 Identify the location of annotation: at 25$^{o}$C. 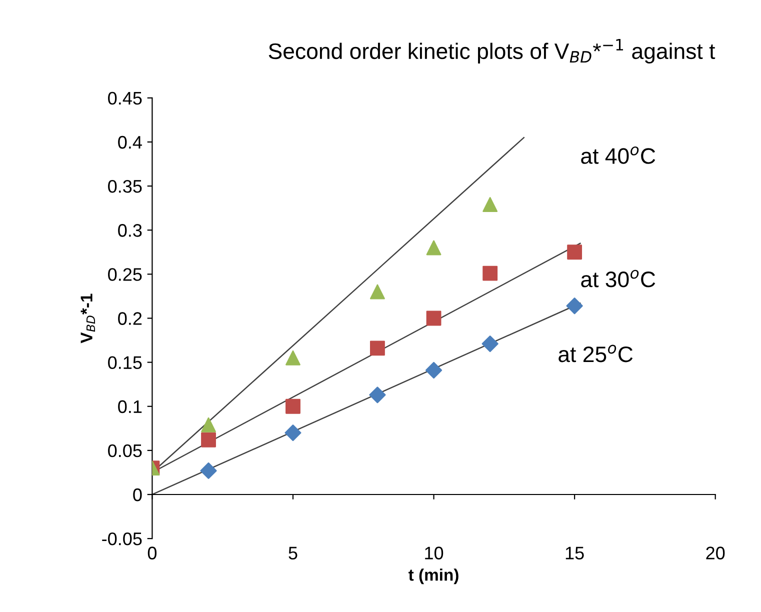
(595, 353).